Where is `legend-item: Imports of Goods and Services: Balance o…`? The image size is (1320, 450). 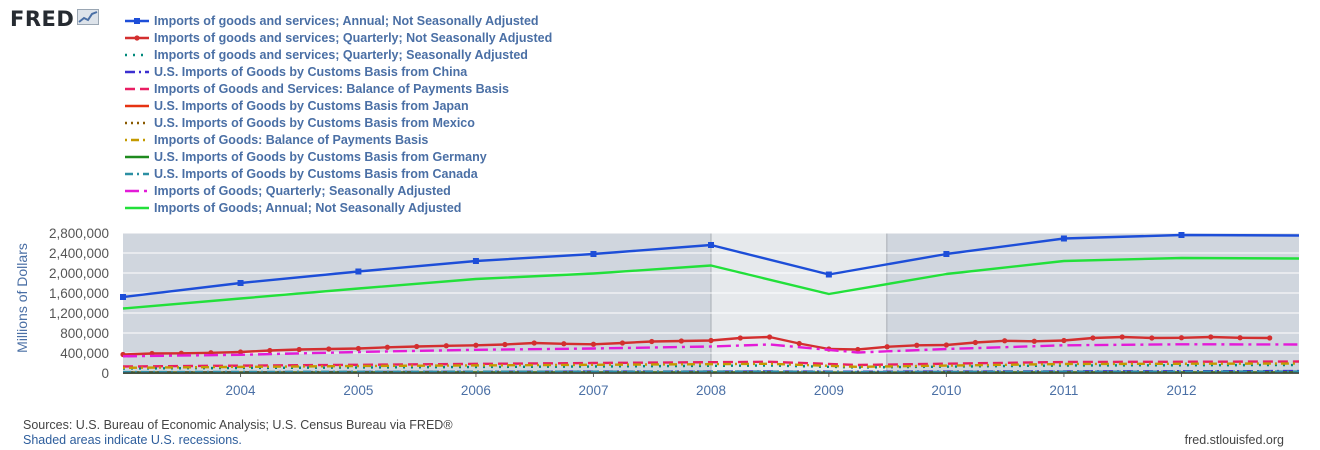 legend-item: Imports of Goods and Services: Balance o… is located at coordinates (338, 88).